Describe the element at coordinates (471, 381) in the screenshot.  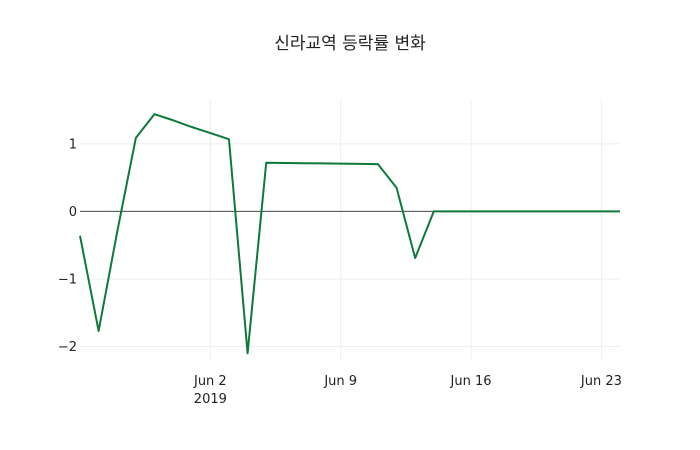
I see `x-tick-label: Jun 16` at that location.